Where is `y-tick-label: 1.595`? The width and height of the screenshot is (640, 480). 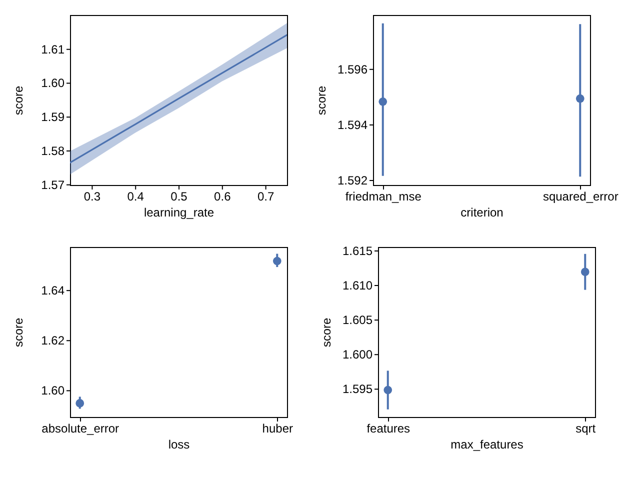
y-tick-label: 1.595 is located at coordinates (357, 389).